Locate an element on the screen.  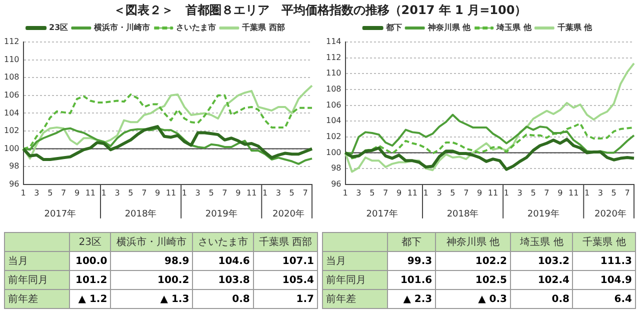
legend-label: さいたま市 is located at coordinates (196, 27).